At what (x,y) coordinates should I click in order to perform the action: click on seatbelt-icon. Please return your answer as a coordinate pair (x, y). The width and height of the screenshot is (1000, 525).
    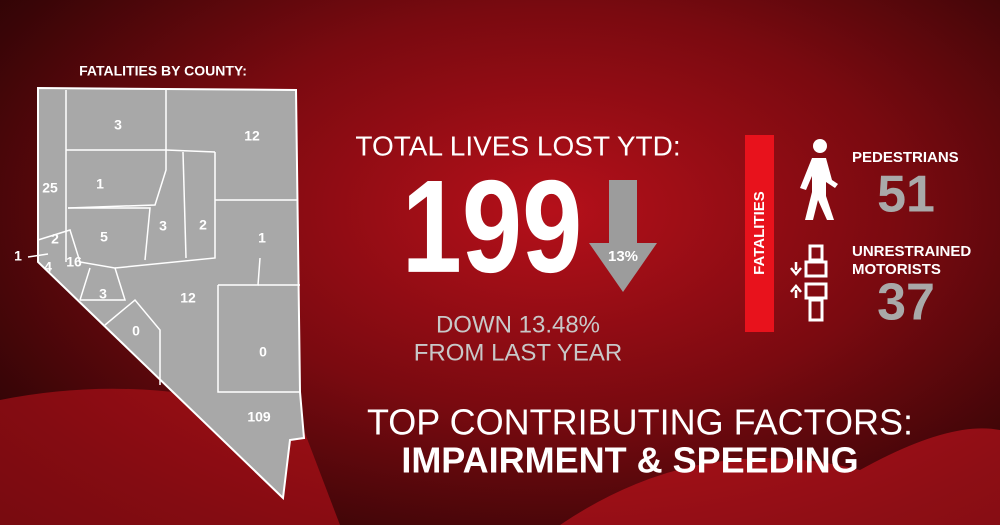
    Looking at the image, I should click on (809, 283).